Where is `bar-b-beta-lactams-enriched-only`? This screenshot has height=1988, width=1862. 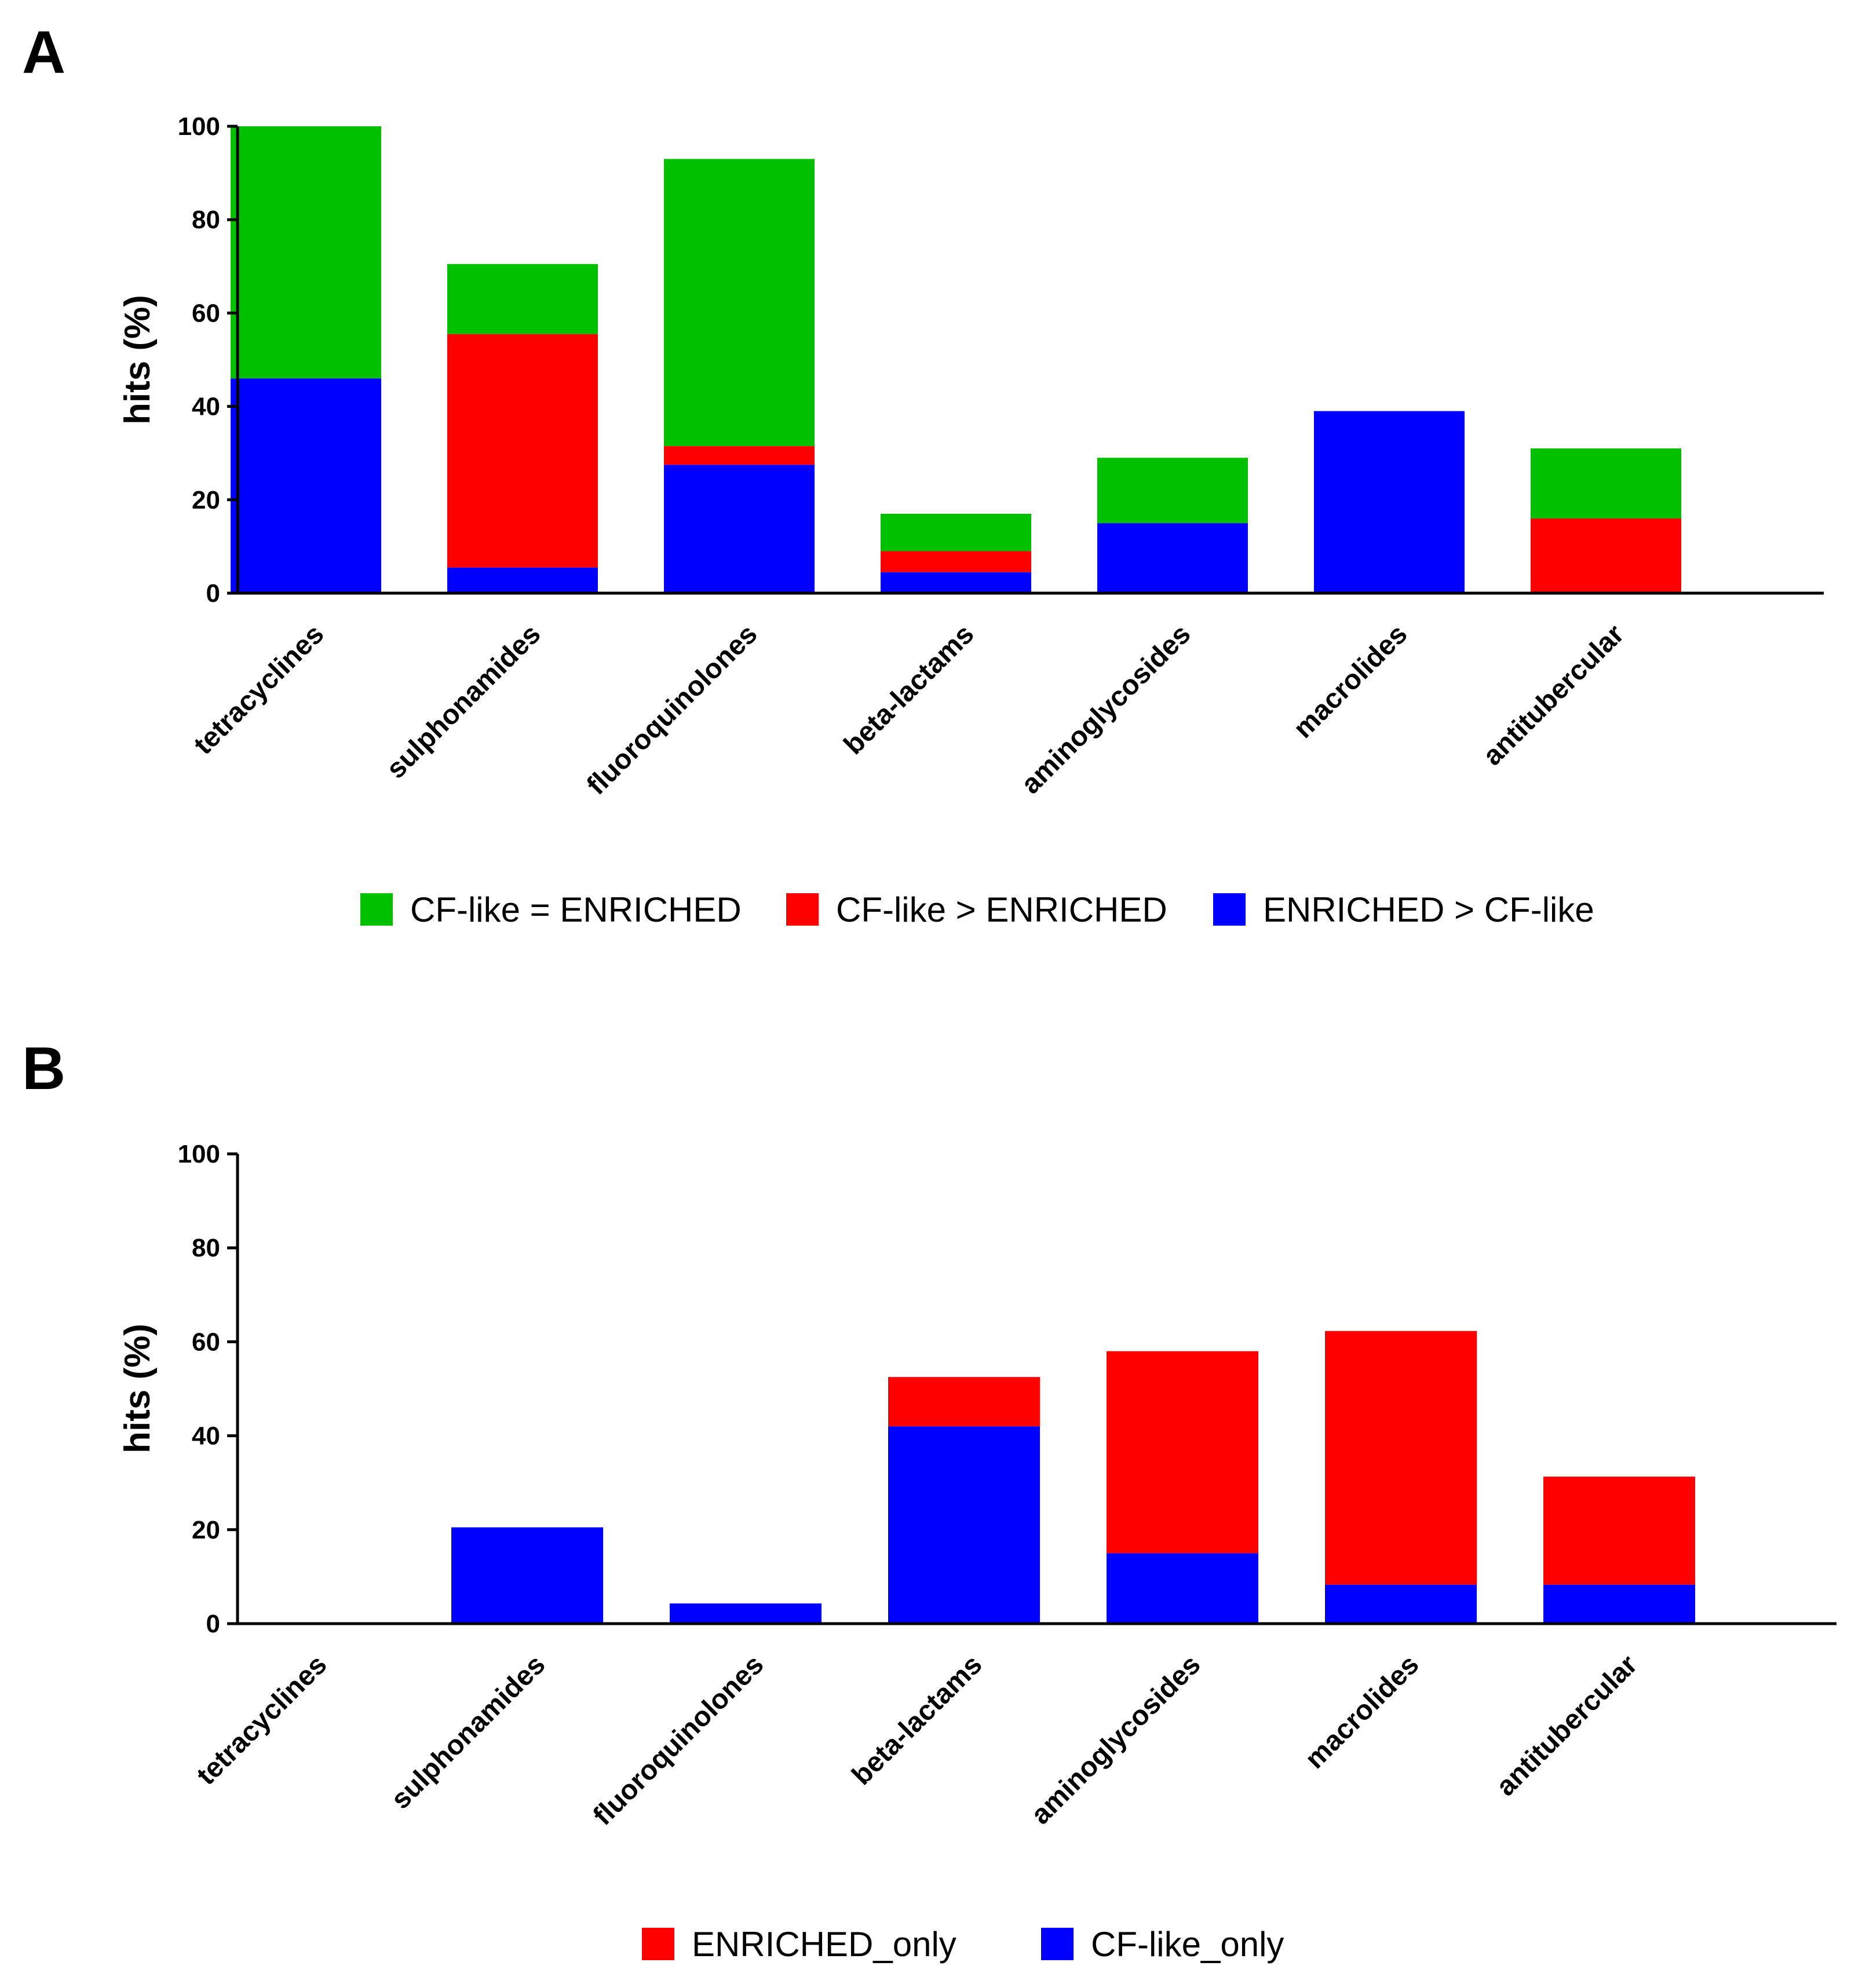
bar-b-beta-lactams-enriched-only is located at coordinates (964, 1402).